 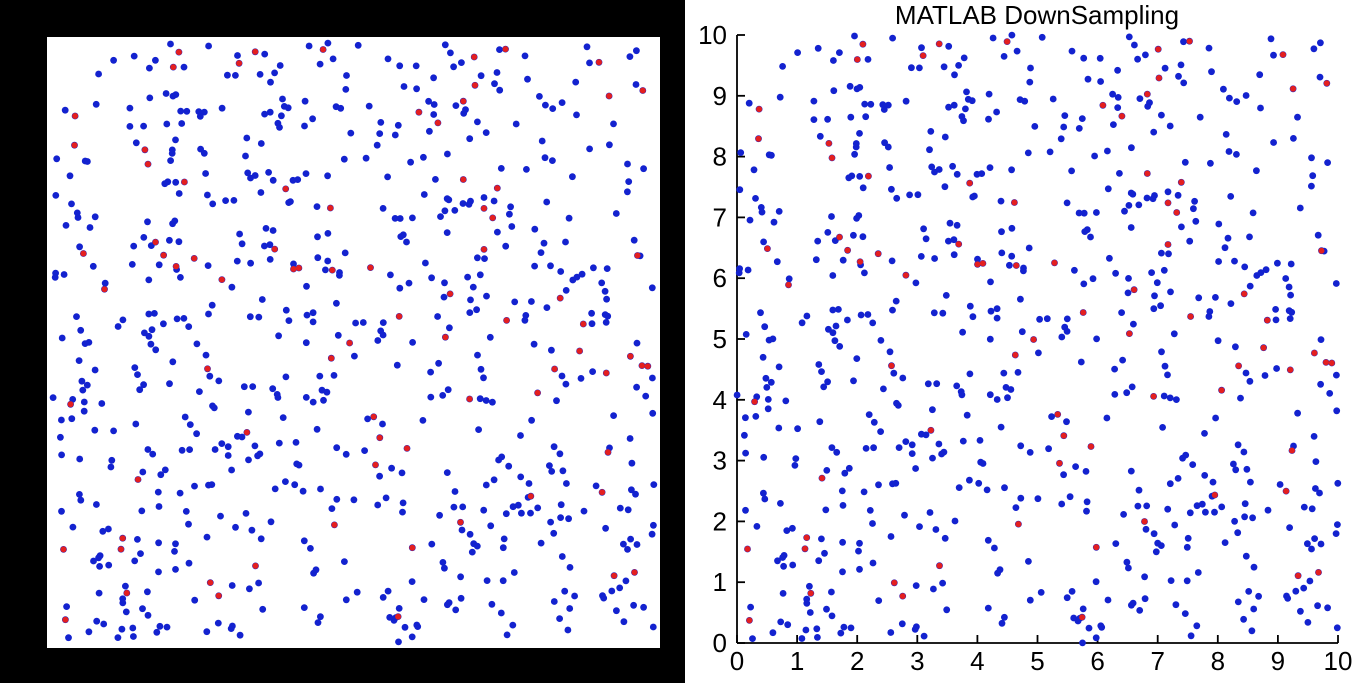 I want to click on y-tick-label: 1, so click(x=720, y=582).